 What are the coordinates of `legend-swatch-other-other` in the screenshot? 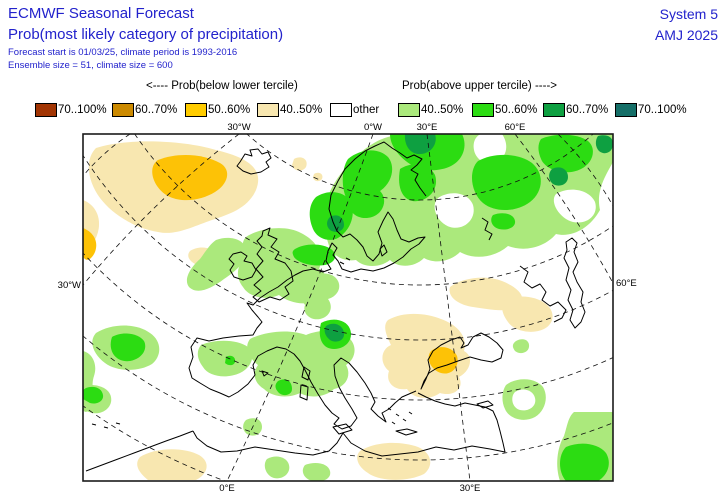 It's located at (341, 110).